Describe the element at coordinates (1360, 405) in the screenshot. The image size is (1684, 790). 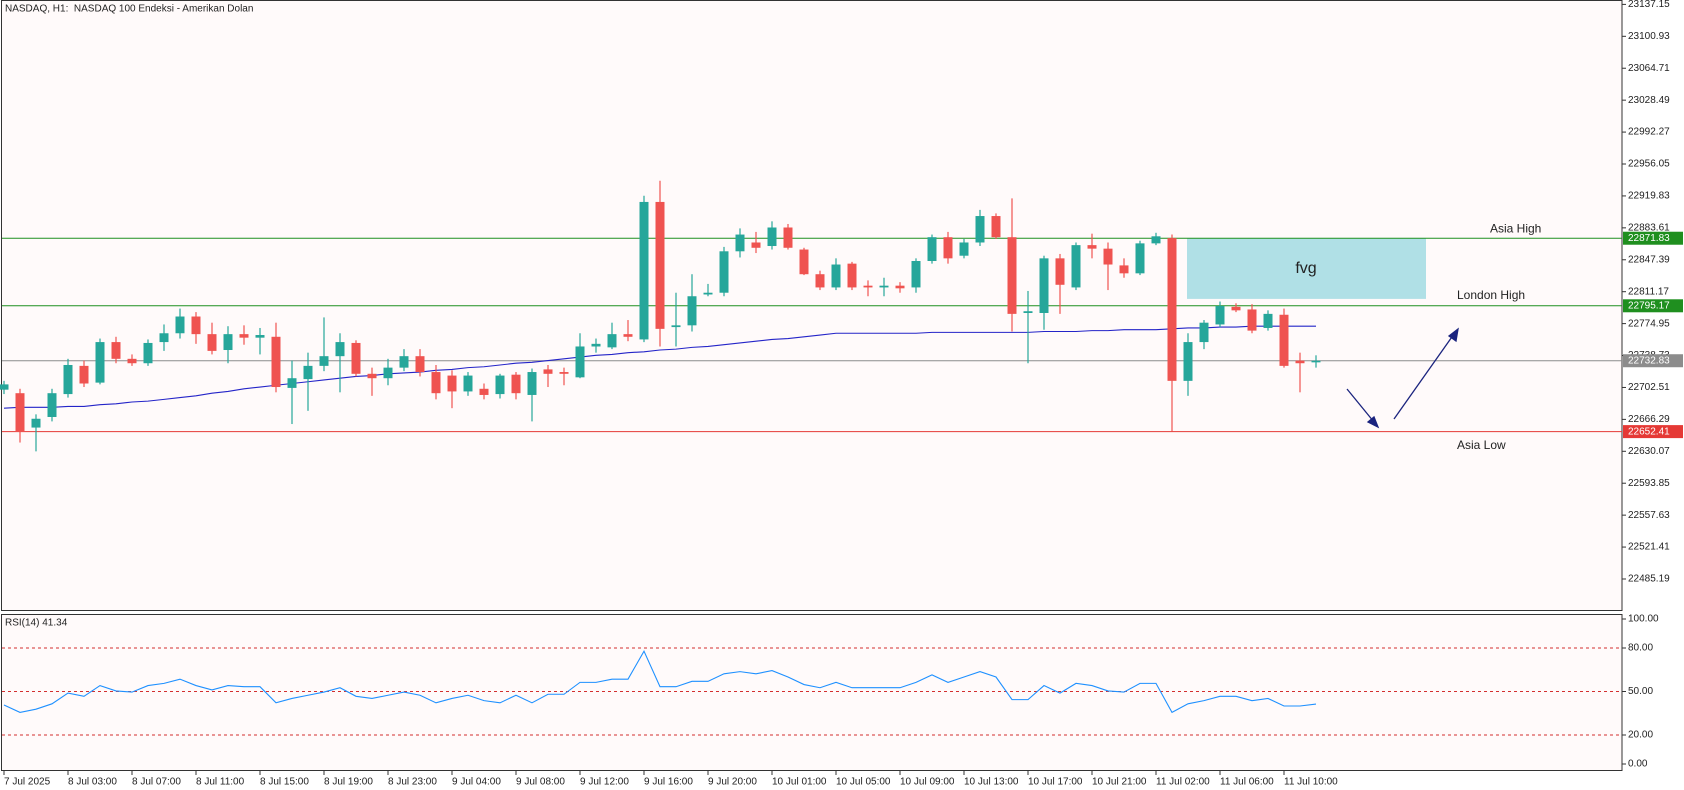
I see `arrow-down` at that location.